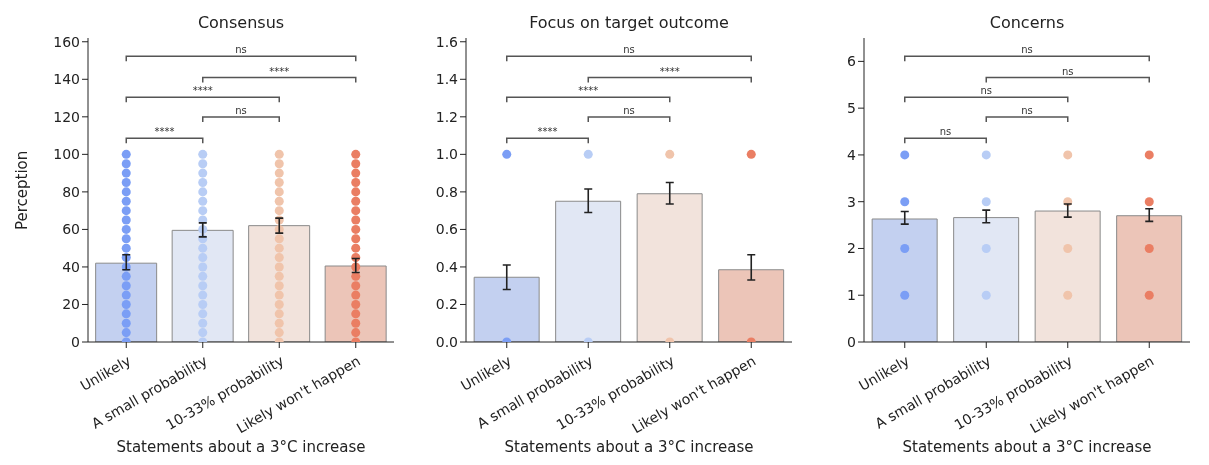 This screenshot has height=465, width=1209. What do you see at coordinates (446, 341) in the screenshot?
I see `y-tick-label: 0.0` at bounding box center [446, 341].